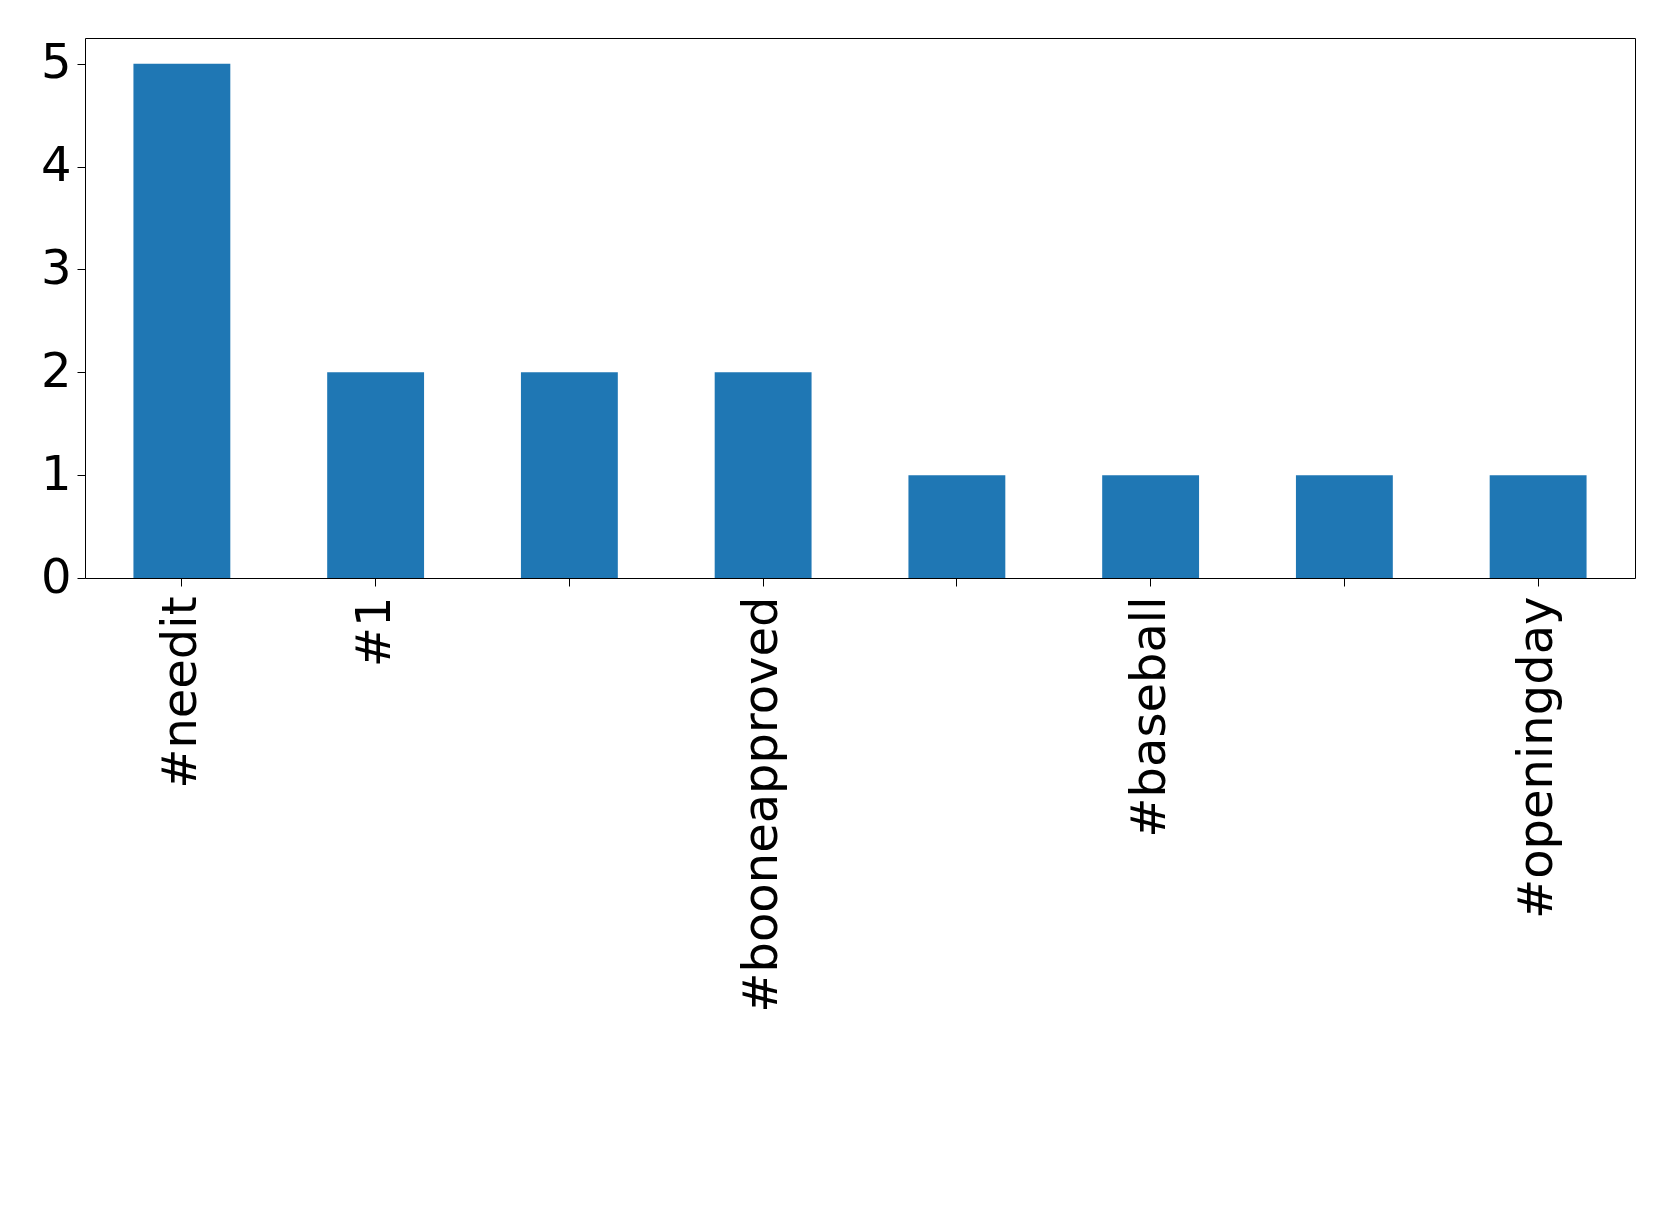 The image size is (1679, 1224). Describe the element at coordinates (56, 575) in the screenshot. I see `y-tick-label: 0` at that location.